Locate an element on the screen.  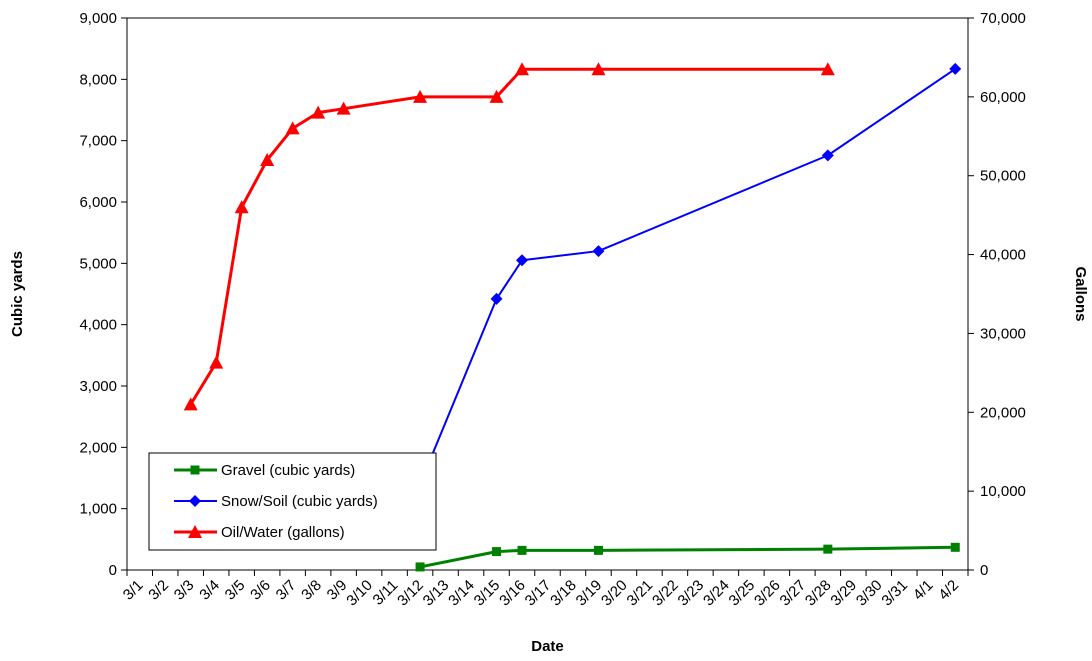
left-tick-label: 9,000 is located at coordinates (98, 18).